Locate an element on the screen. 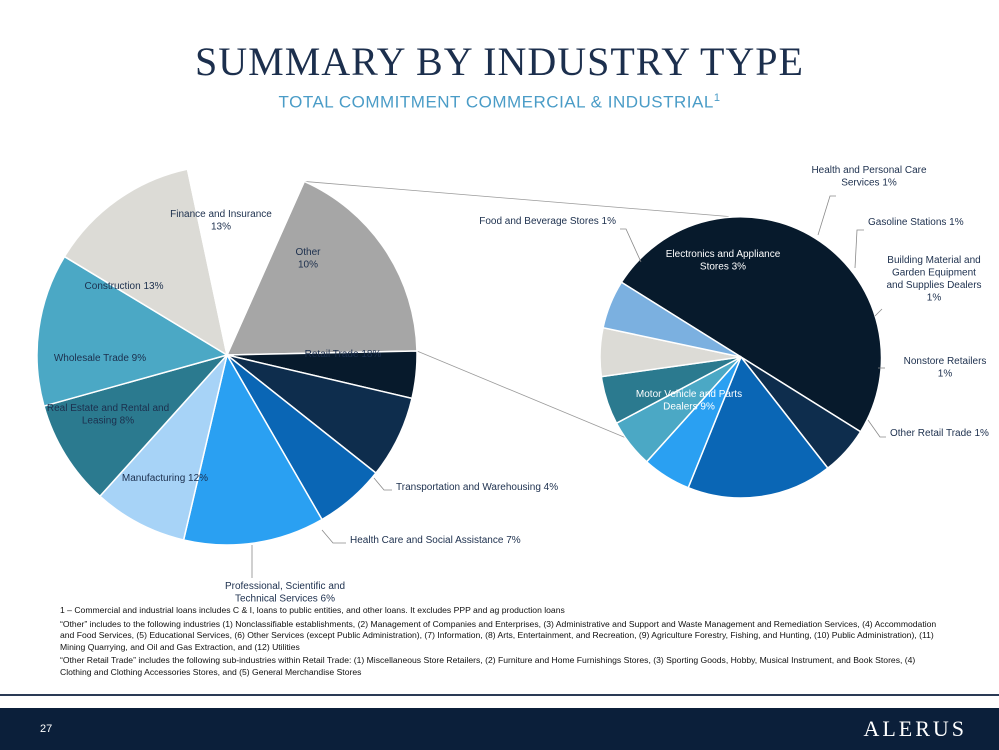 This screenshot has width=999, height=750. retail-leader-food-and-beverage-stores is located at coordinates (631, 245).